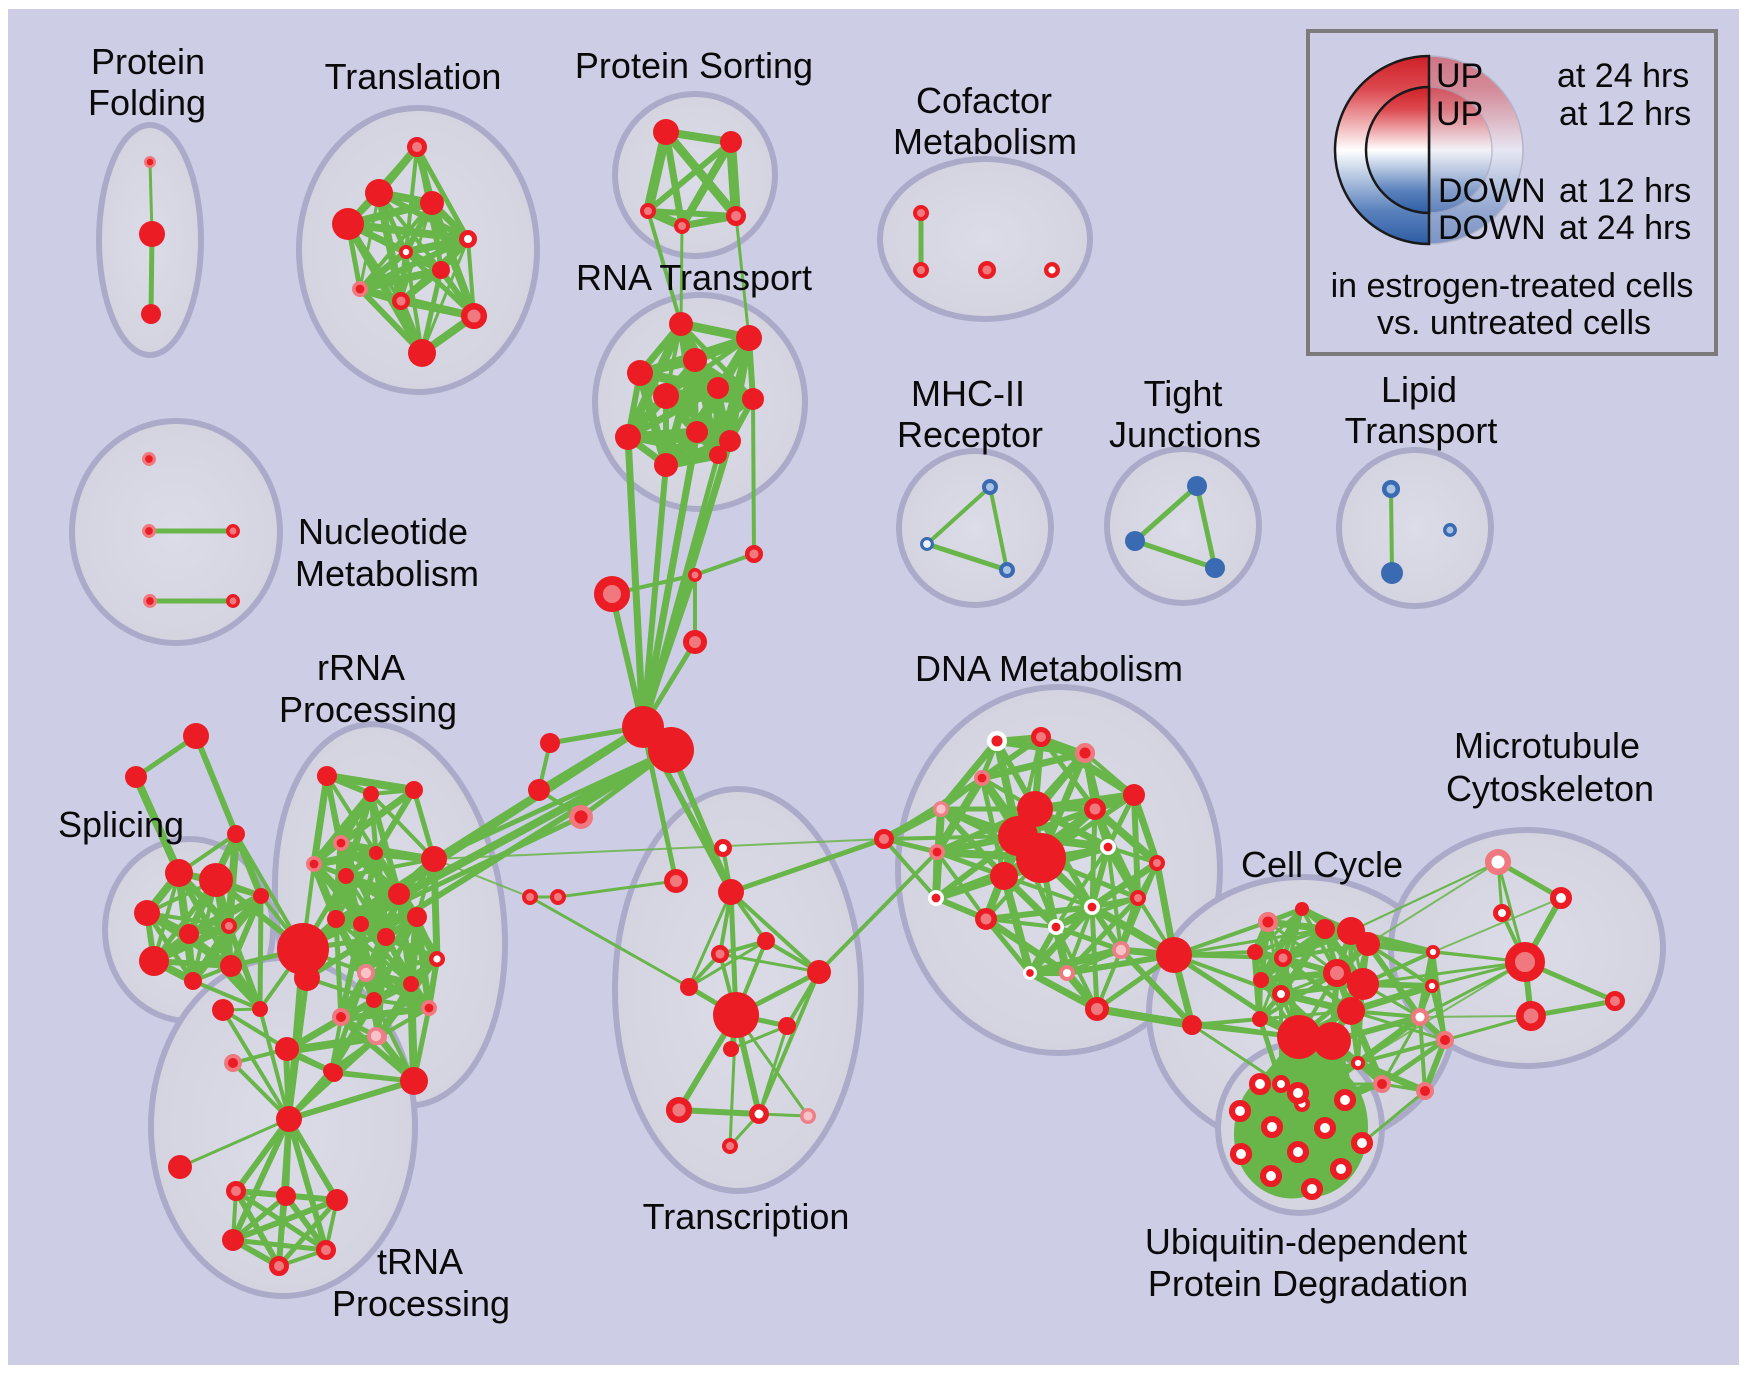 The height and width of the screenshot is (1381, 1750). I want to click on svg-text: Tight, so click(1183, 393).